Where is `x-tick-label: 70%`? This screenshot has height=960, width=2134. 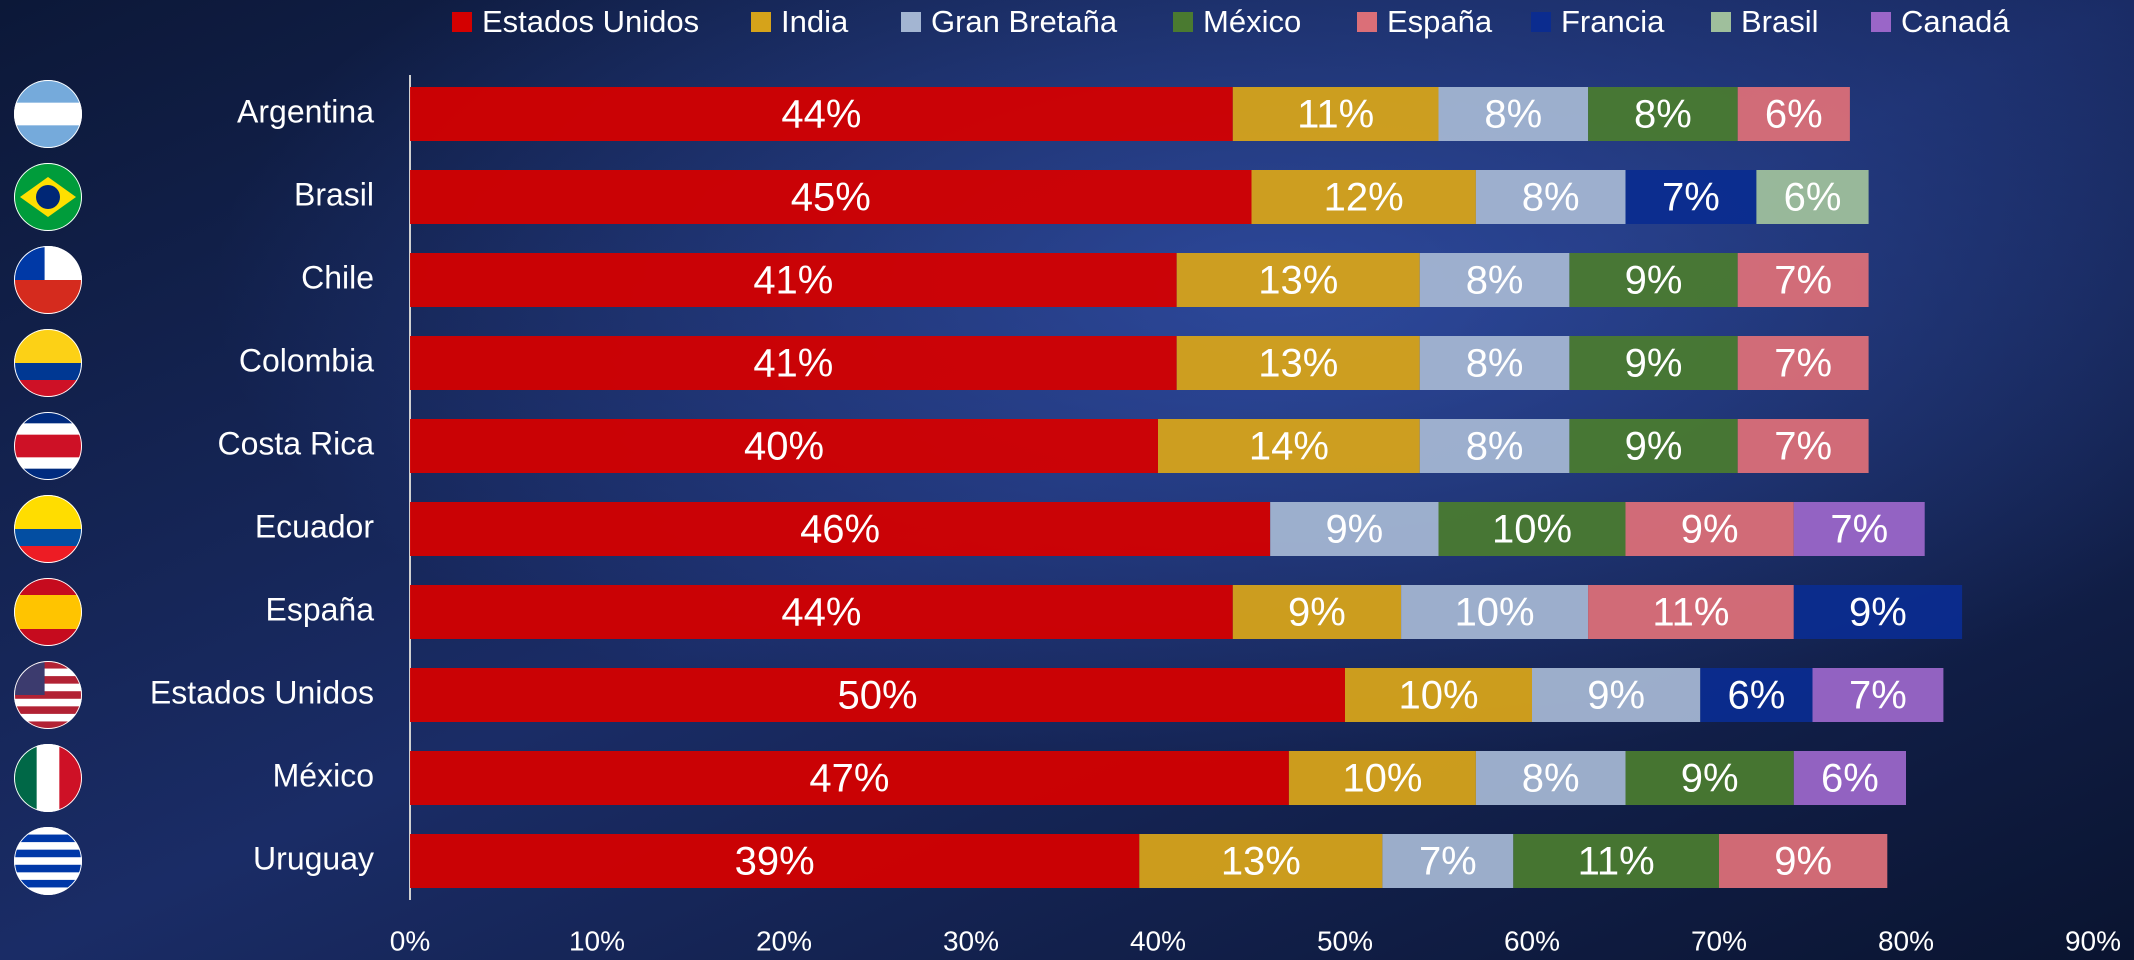
x-tick-label: 70% is located at coordinates (1719, 940).